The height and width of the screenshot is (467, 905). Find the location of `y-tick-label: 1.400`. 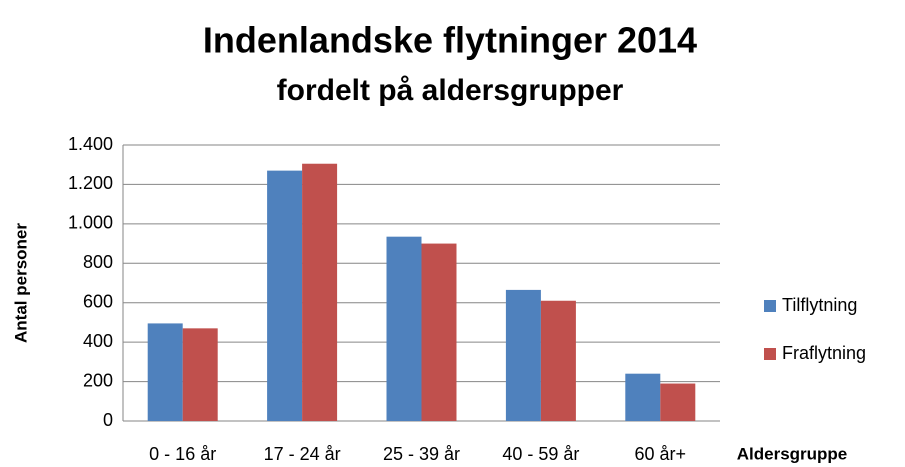

y-tick-label: 1.400 is located at coordinates (90, 144).